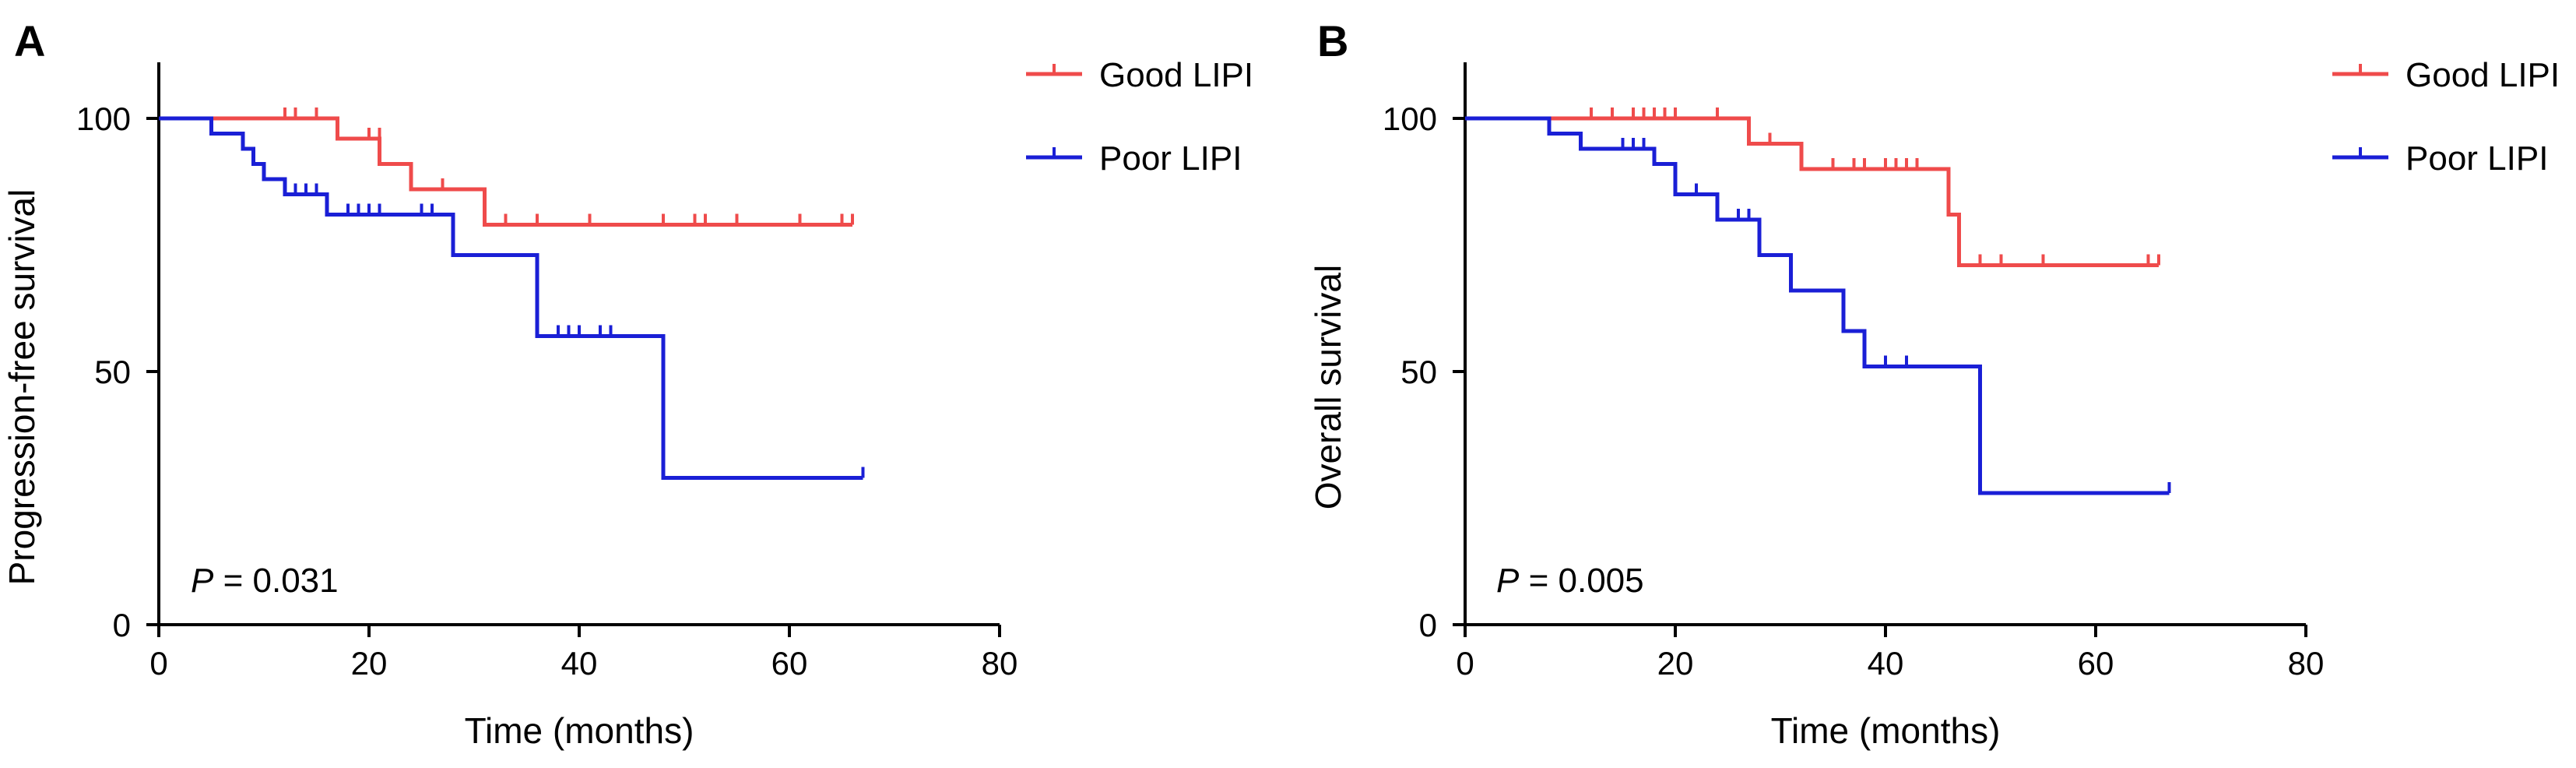 The width and height of the screenshot is (2576, 768). What do you see at coordinates (1332, 40) in the screenshot?
I see `panel-letter: B` at bounding box center [1332, 40].